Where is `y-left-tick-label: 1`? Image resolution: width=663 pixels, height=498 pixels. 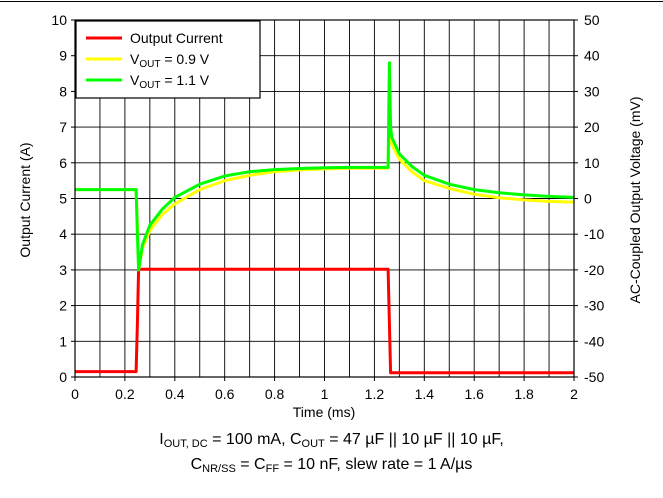
y-left-tick-label: 1 is located at coordinates (63, 341).